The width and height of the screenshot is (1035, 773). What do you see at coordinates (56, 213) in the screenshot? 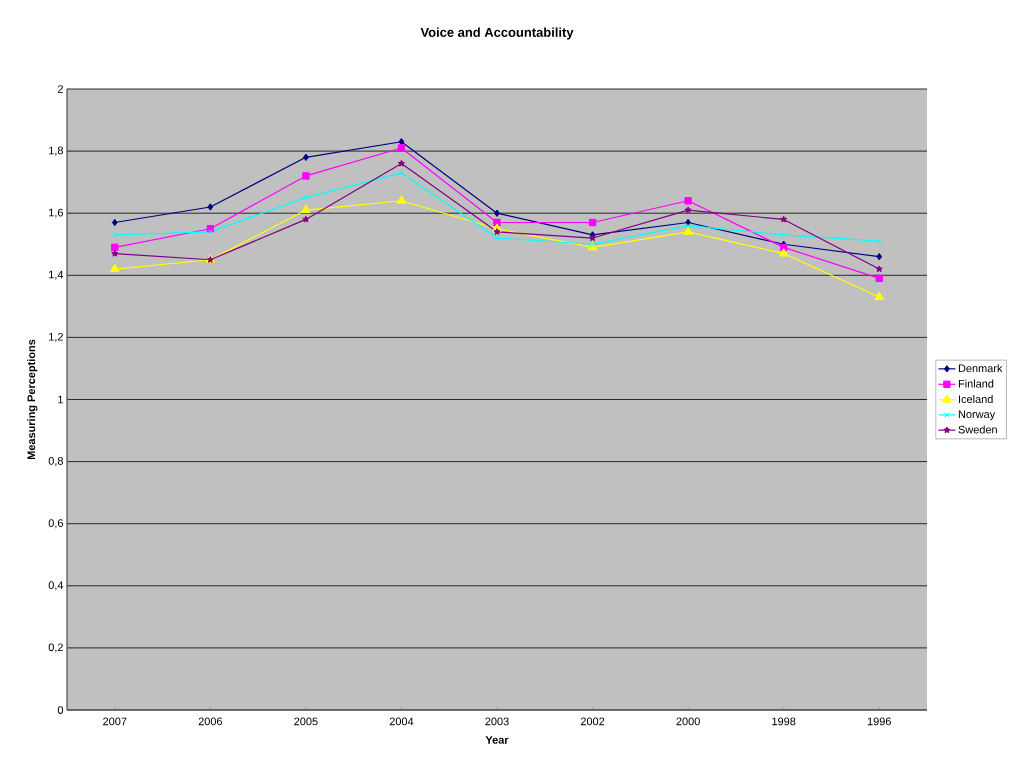
I see `y-tick-label: 1,6` at bounding box center [56, 213].